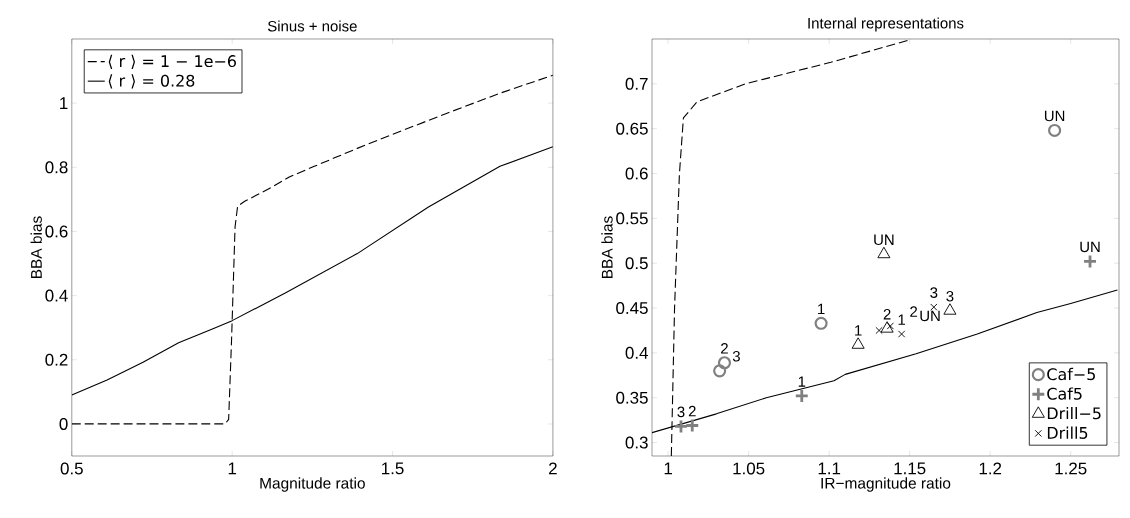  What do you see at coordinates (1064, 393) in the screenshot?
I see `legend-label: Caf5` at bounding box center [1064, 393].